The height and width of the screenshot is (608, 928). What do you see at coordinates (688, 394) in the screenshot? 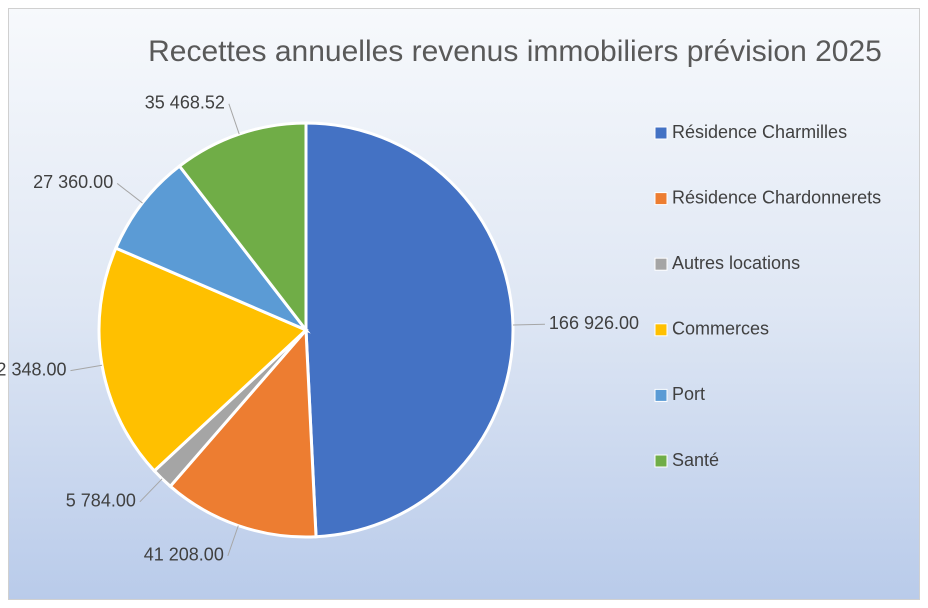
I see `legend-label: Port` at bounding box center [688, 394].